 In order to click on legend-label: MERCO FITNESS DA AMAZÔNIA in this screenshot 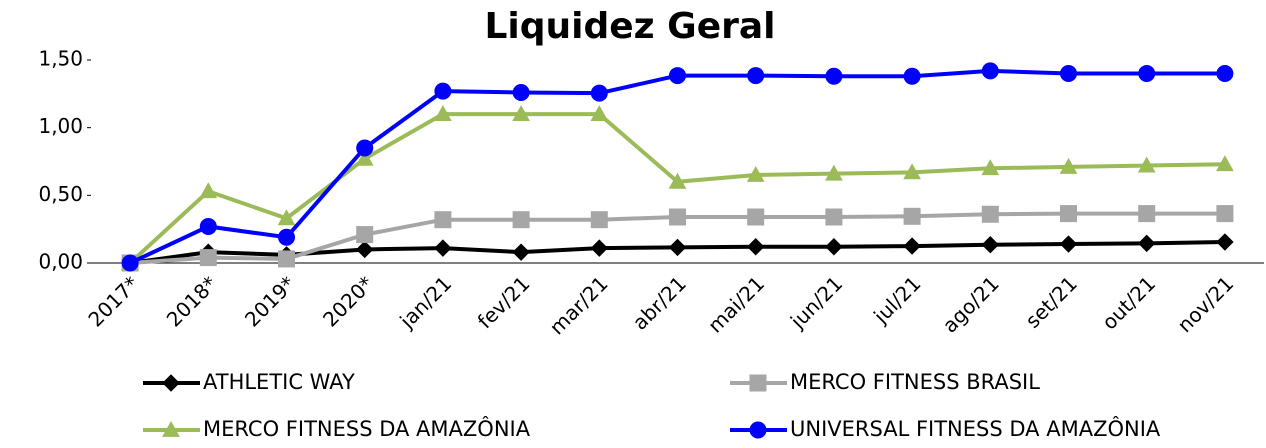, I will do `click(367, 428)`.